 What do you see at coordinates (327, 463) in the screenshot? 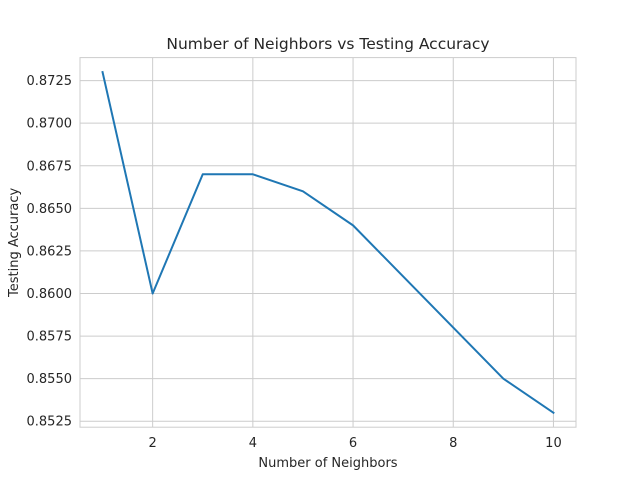
I see `x-axis-label: Number of Neighbors` at bounding box center [327, 463].